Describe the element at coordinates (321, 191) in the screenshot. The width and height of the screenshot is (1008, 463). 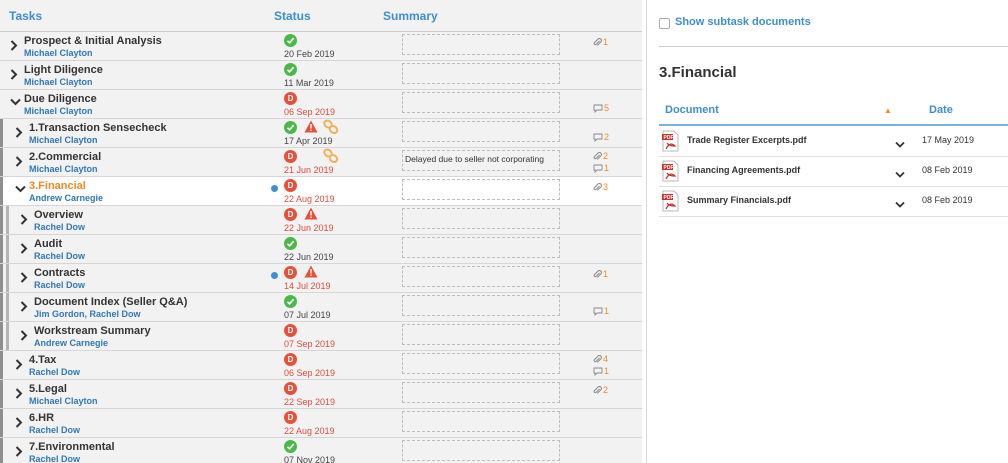
I see `task-row: 3.Financial Andrew Carnegie D 22 Aug 2019 3` at that location.